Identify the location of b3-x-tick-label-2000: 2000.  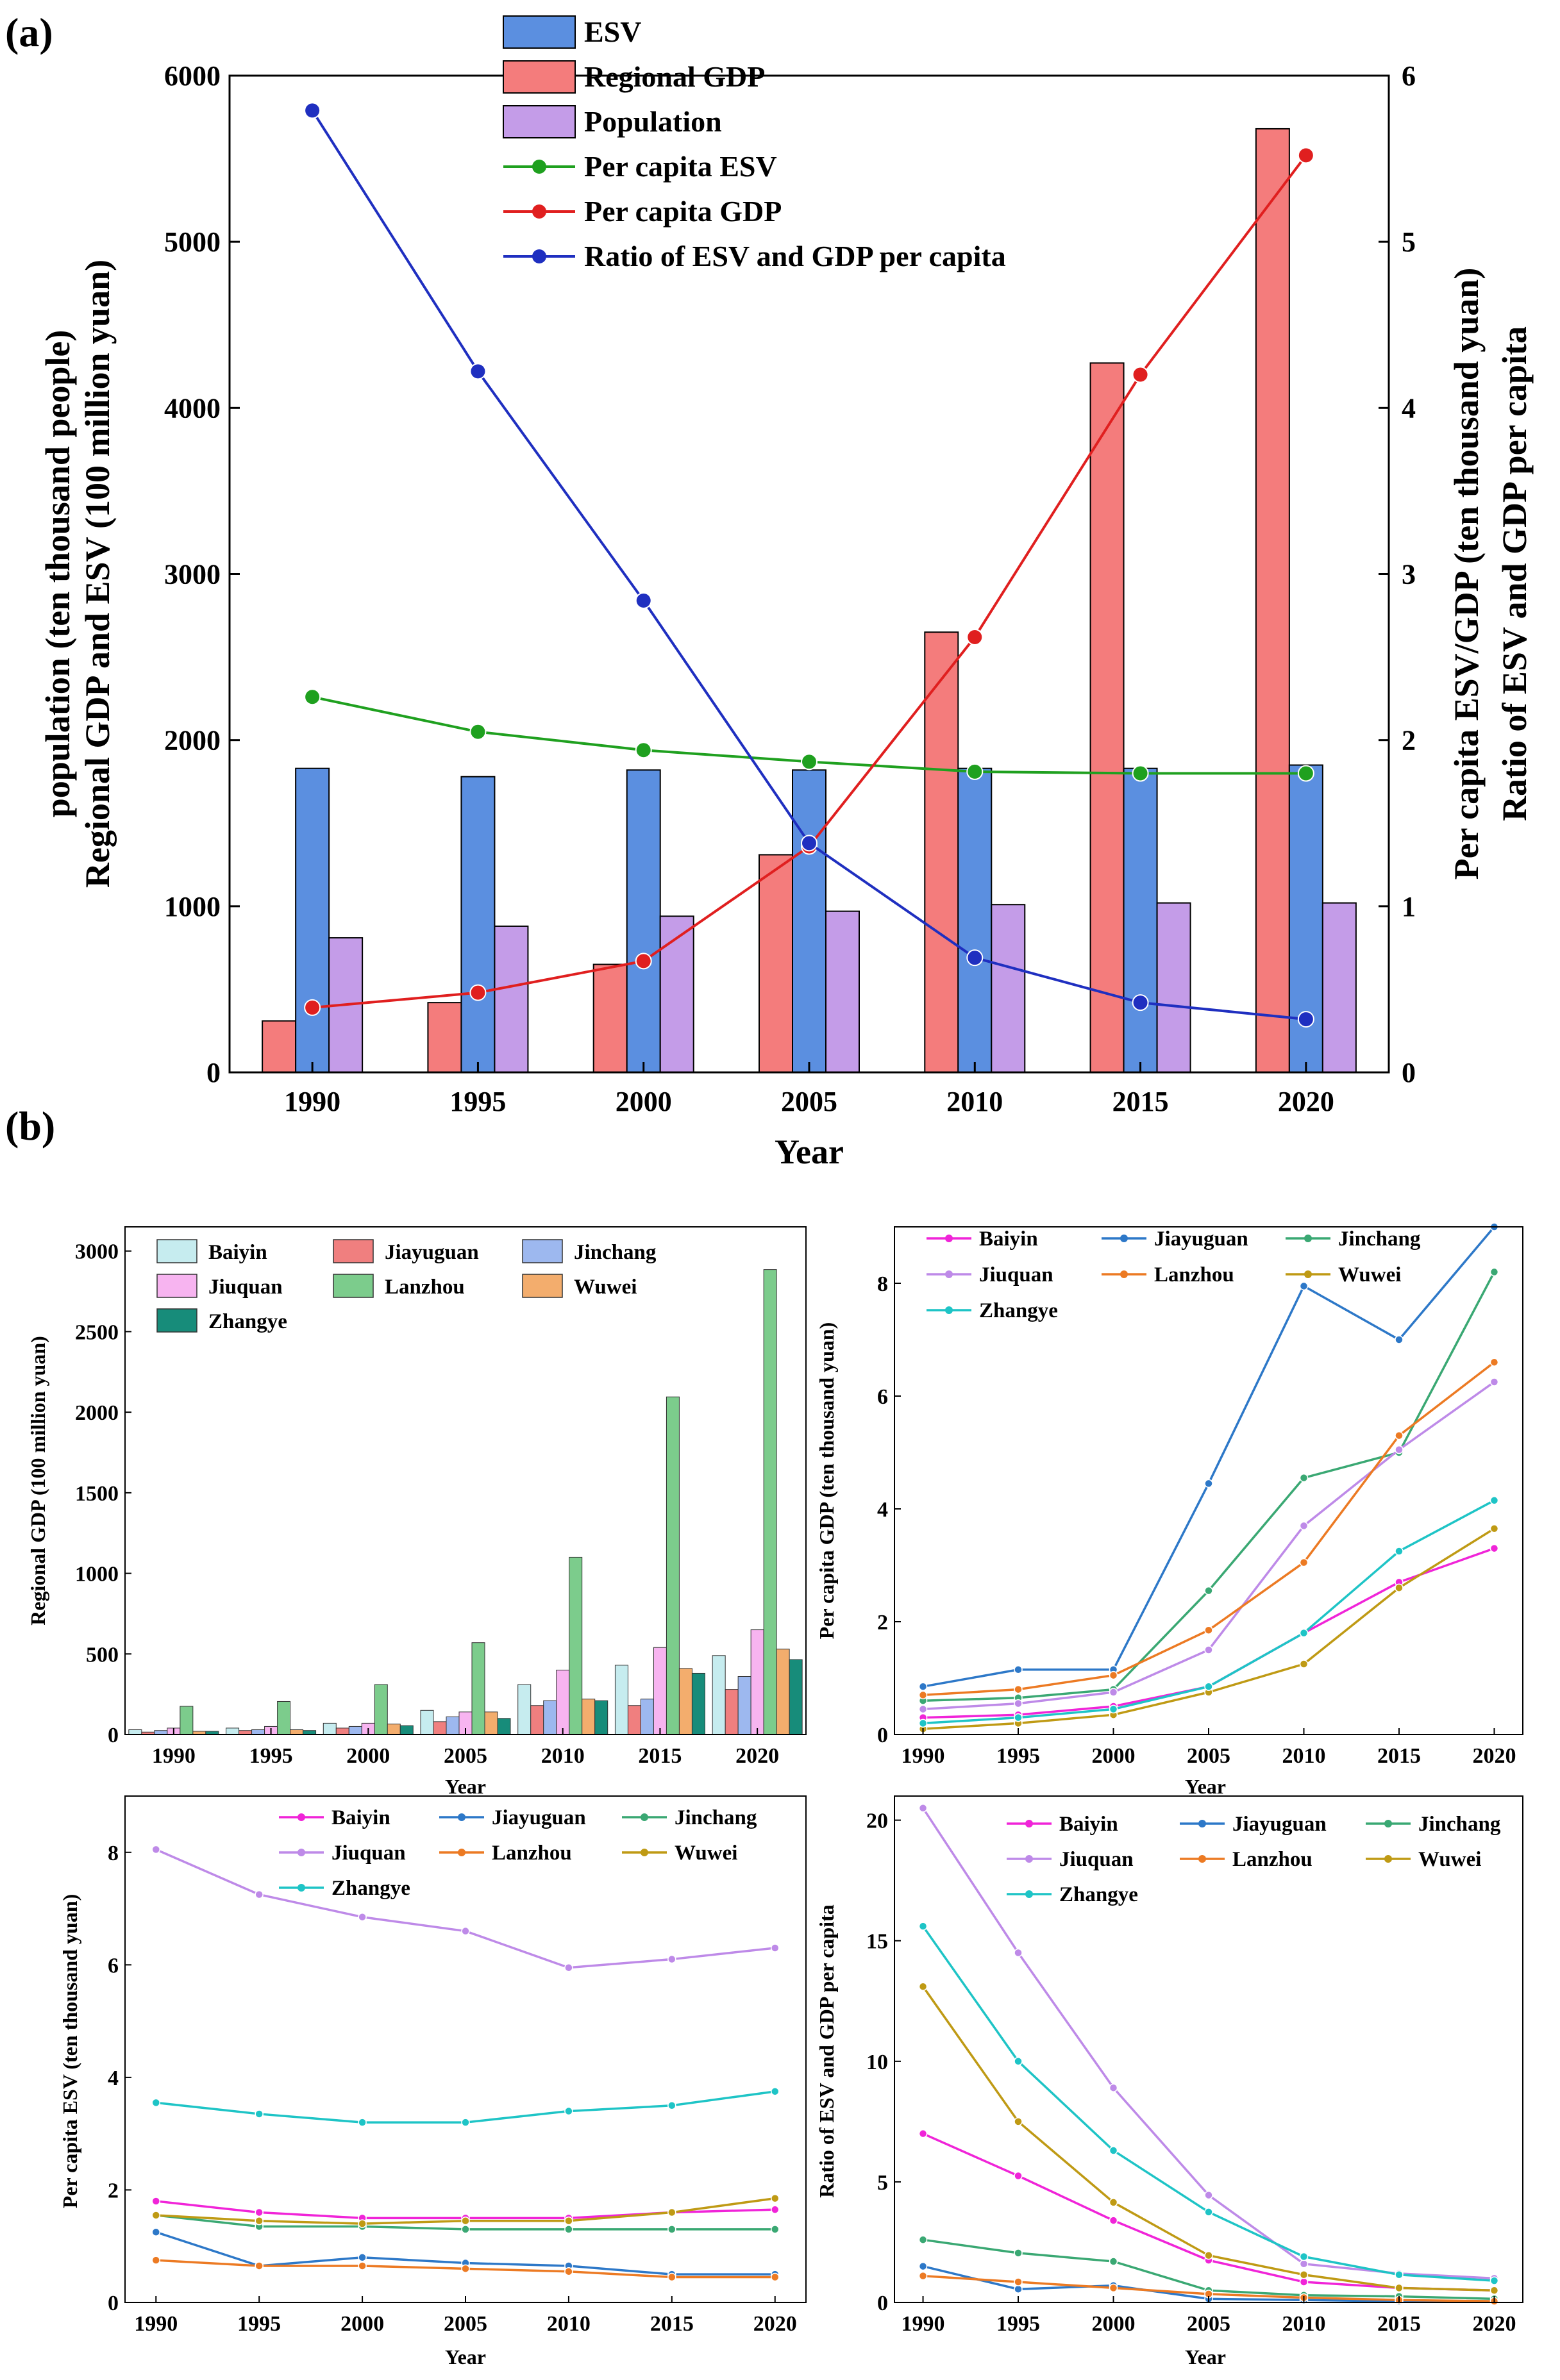
(362, 2324).